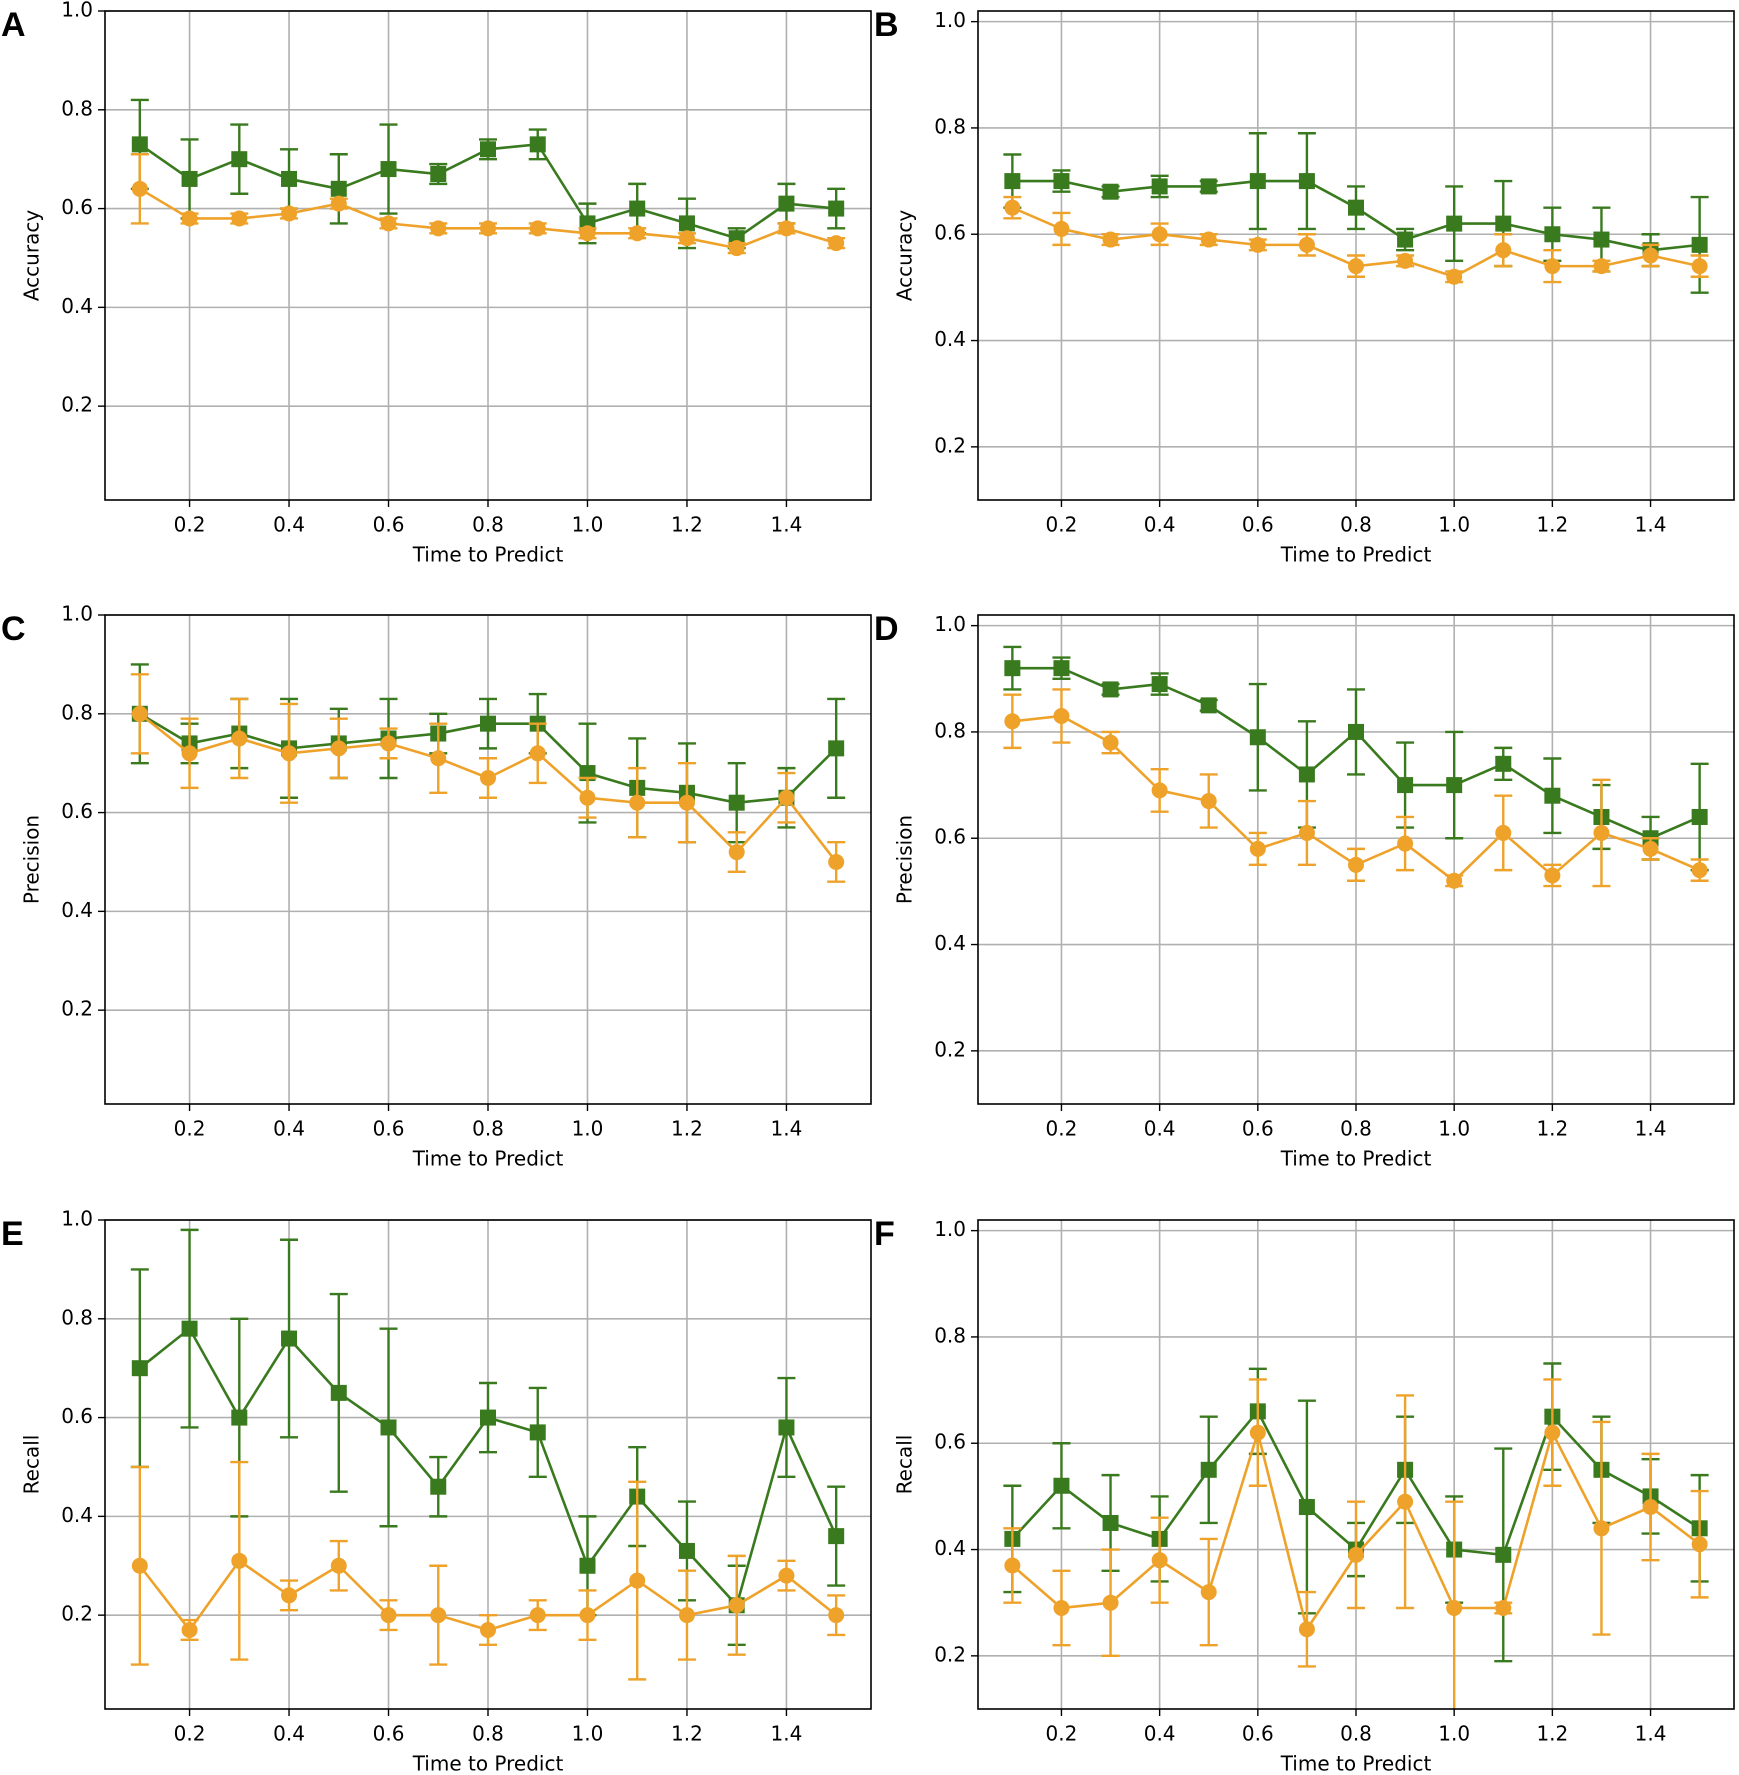 The image size is (1739, 1775). I want to click on panel-label: F, so click(884, 1234).